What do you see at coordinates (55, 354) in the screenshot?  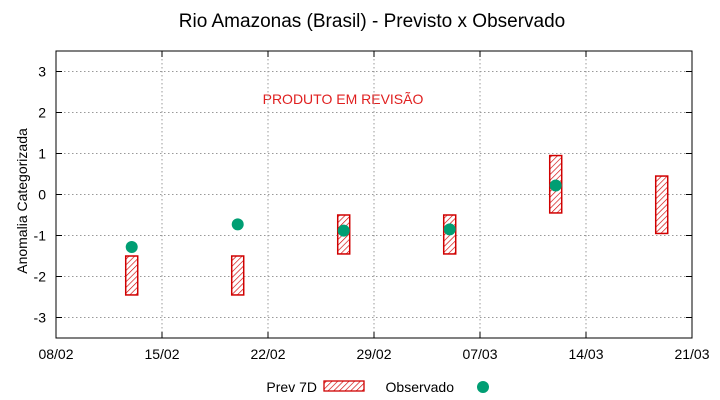 I see `x-tick-label: 08/02` at bounding box center [55, 354].